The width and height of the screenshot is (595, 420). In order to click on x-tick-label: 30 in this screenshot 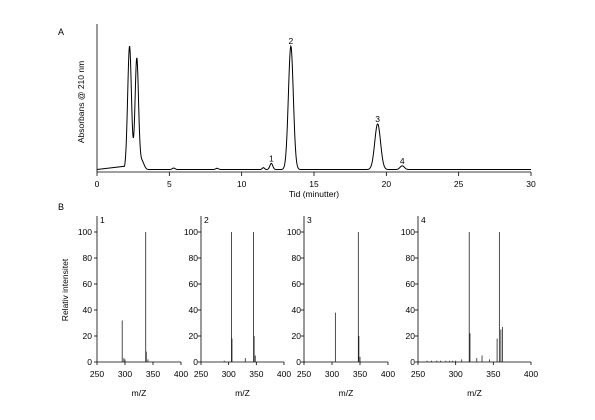, I will do `click(531, 184)`.